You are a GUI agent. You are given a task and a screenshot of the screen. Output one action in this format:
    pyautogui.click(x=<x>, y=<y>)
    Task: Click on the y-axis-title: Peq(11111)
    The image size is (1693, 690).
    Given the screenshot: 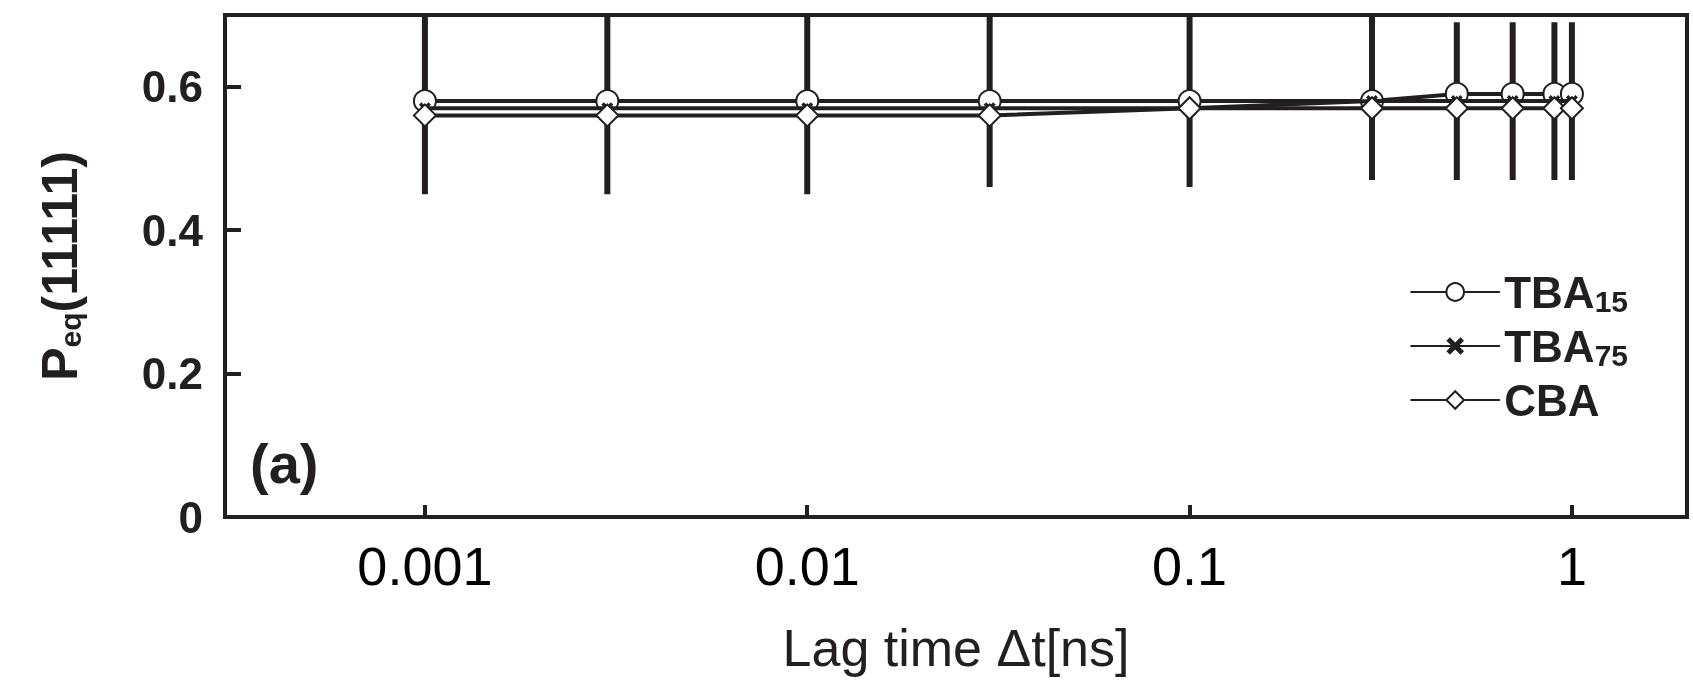 What is the action you would take?
    pyautogui.click(x=60, y=266)
    